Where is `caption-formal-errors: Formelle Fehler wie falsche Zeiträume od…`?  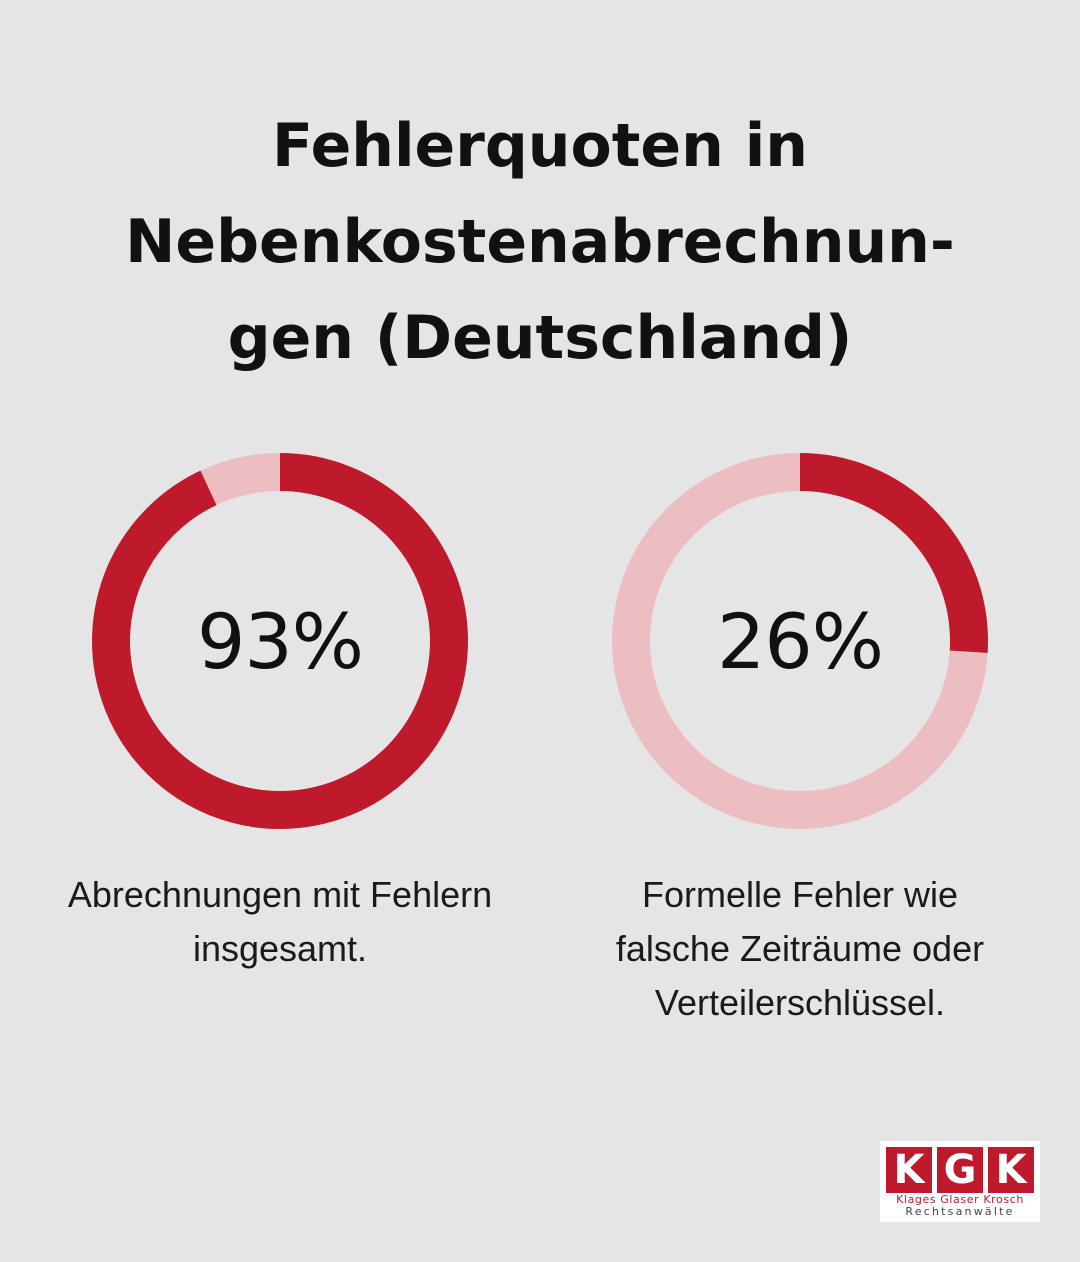
caption-formal-errors: Formelle Fehler wie falsche Zeiträume od… is located at coordinates (800, 949).